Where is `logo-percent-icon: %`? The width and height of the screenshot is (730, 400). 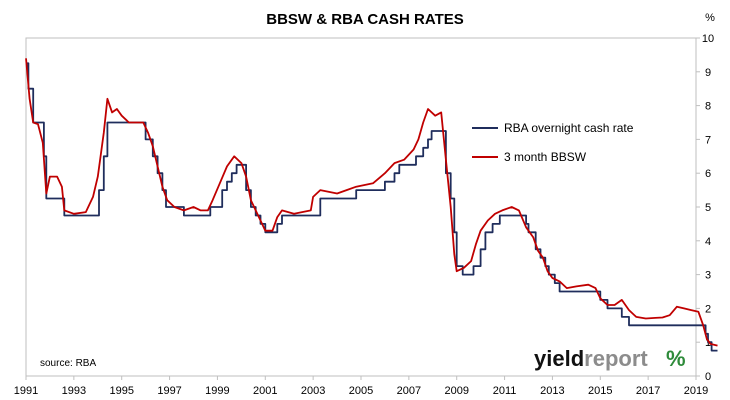 logo-percent-icon: % is located at coordinates (676, 358).